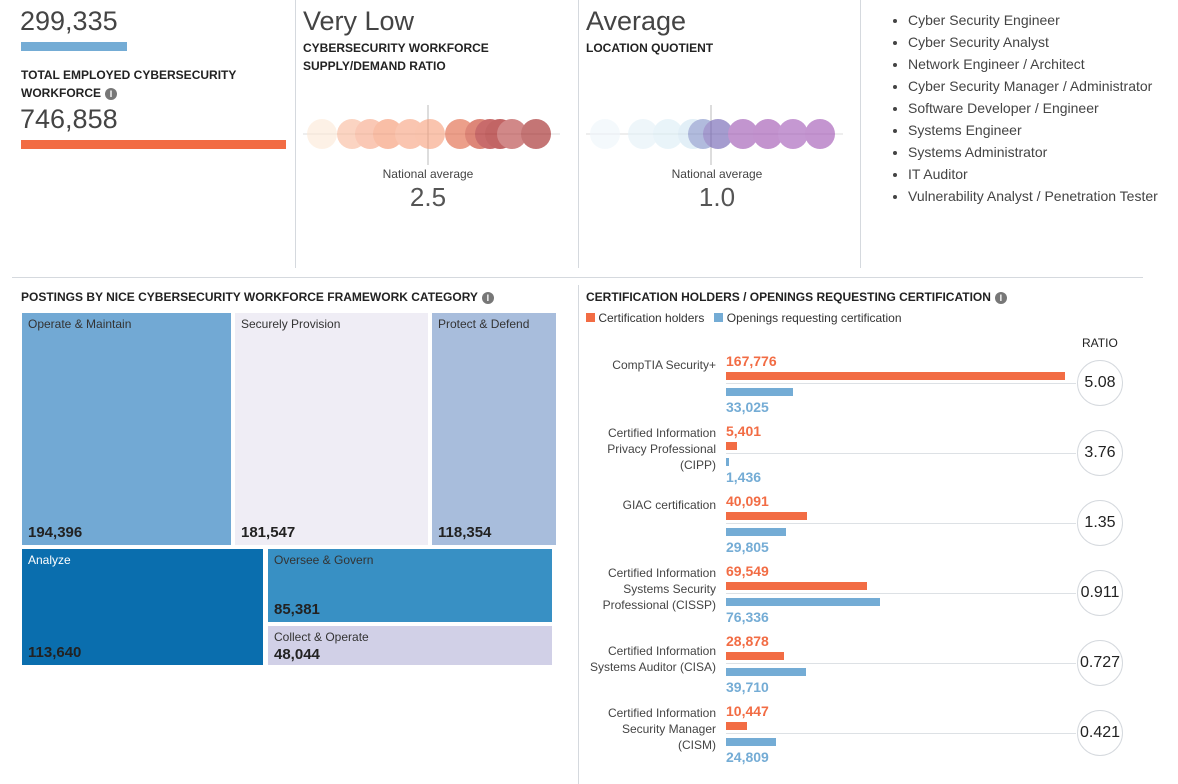 This screenshot has width=1178, height=784. What do you see at coordinates (1033, 130) in the screenshot?
I see `job-title-item: Systems Engineer` at bounding box center [1033, 130].